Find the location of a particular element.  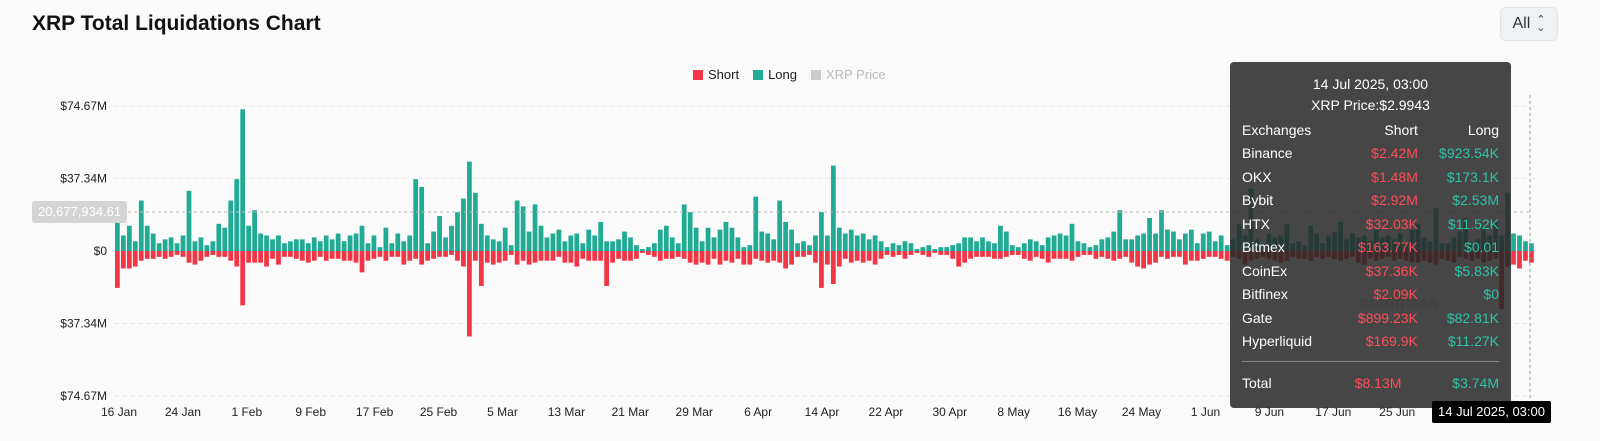

tooltip-header-short: Short is located at coordinates (1401, 129).